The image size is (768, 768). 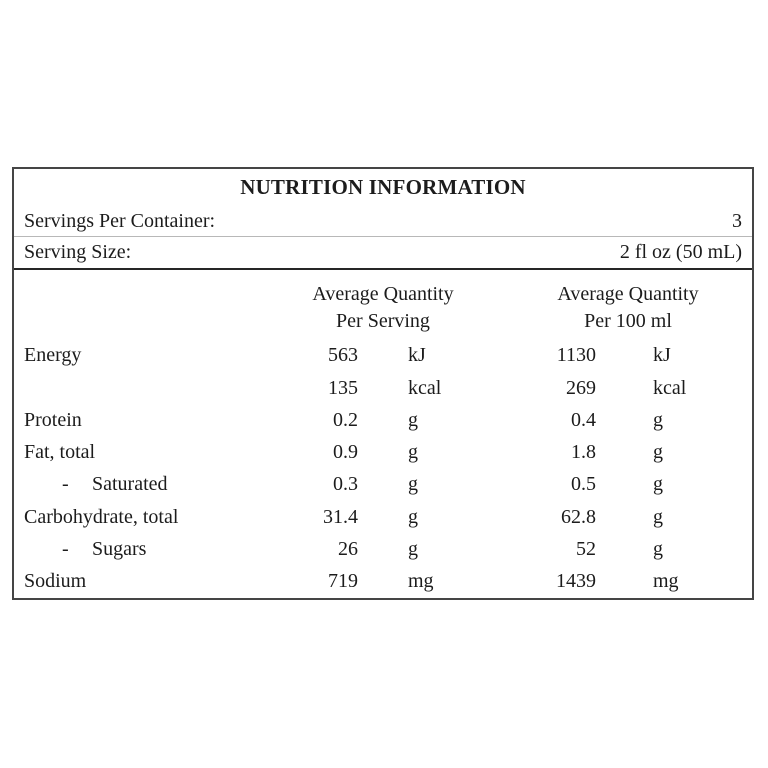 What do you see at coordinates (383, 308) in the screenshot?
I see `column-header-per-serving: Average Quantity Per Serving` at bounding box center [383, 308].